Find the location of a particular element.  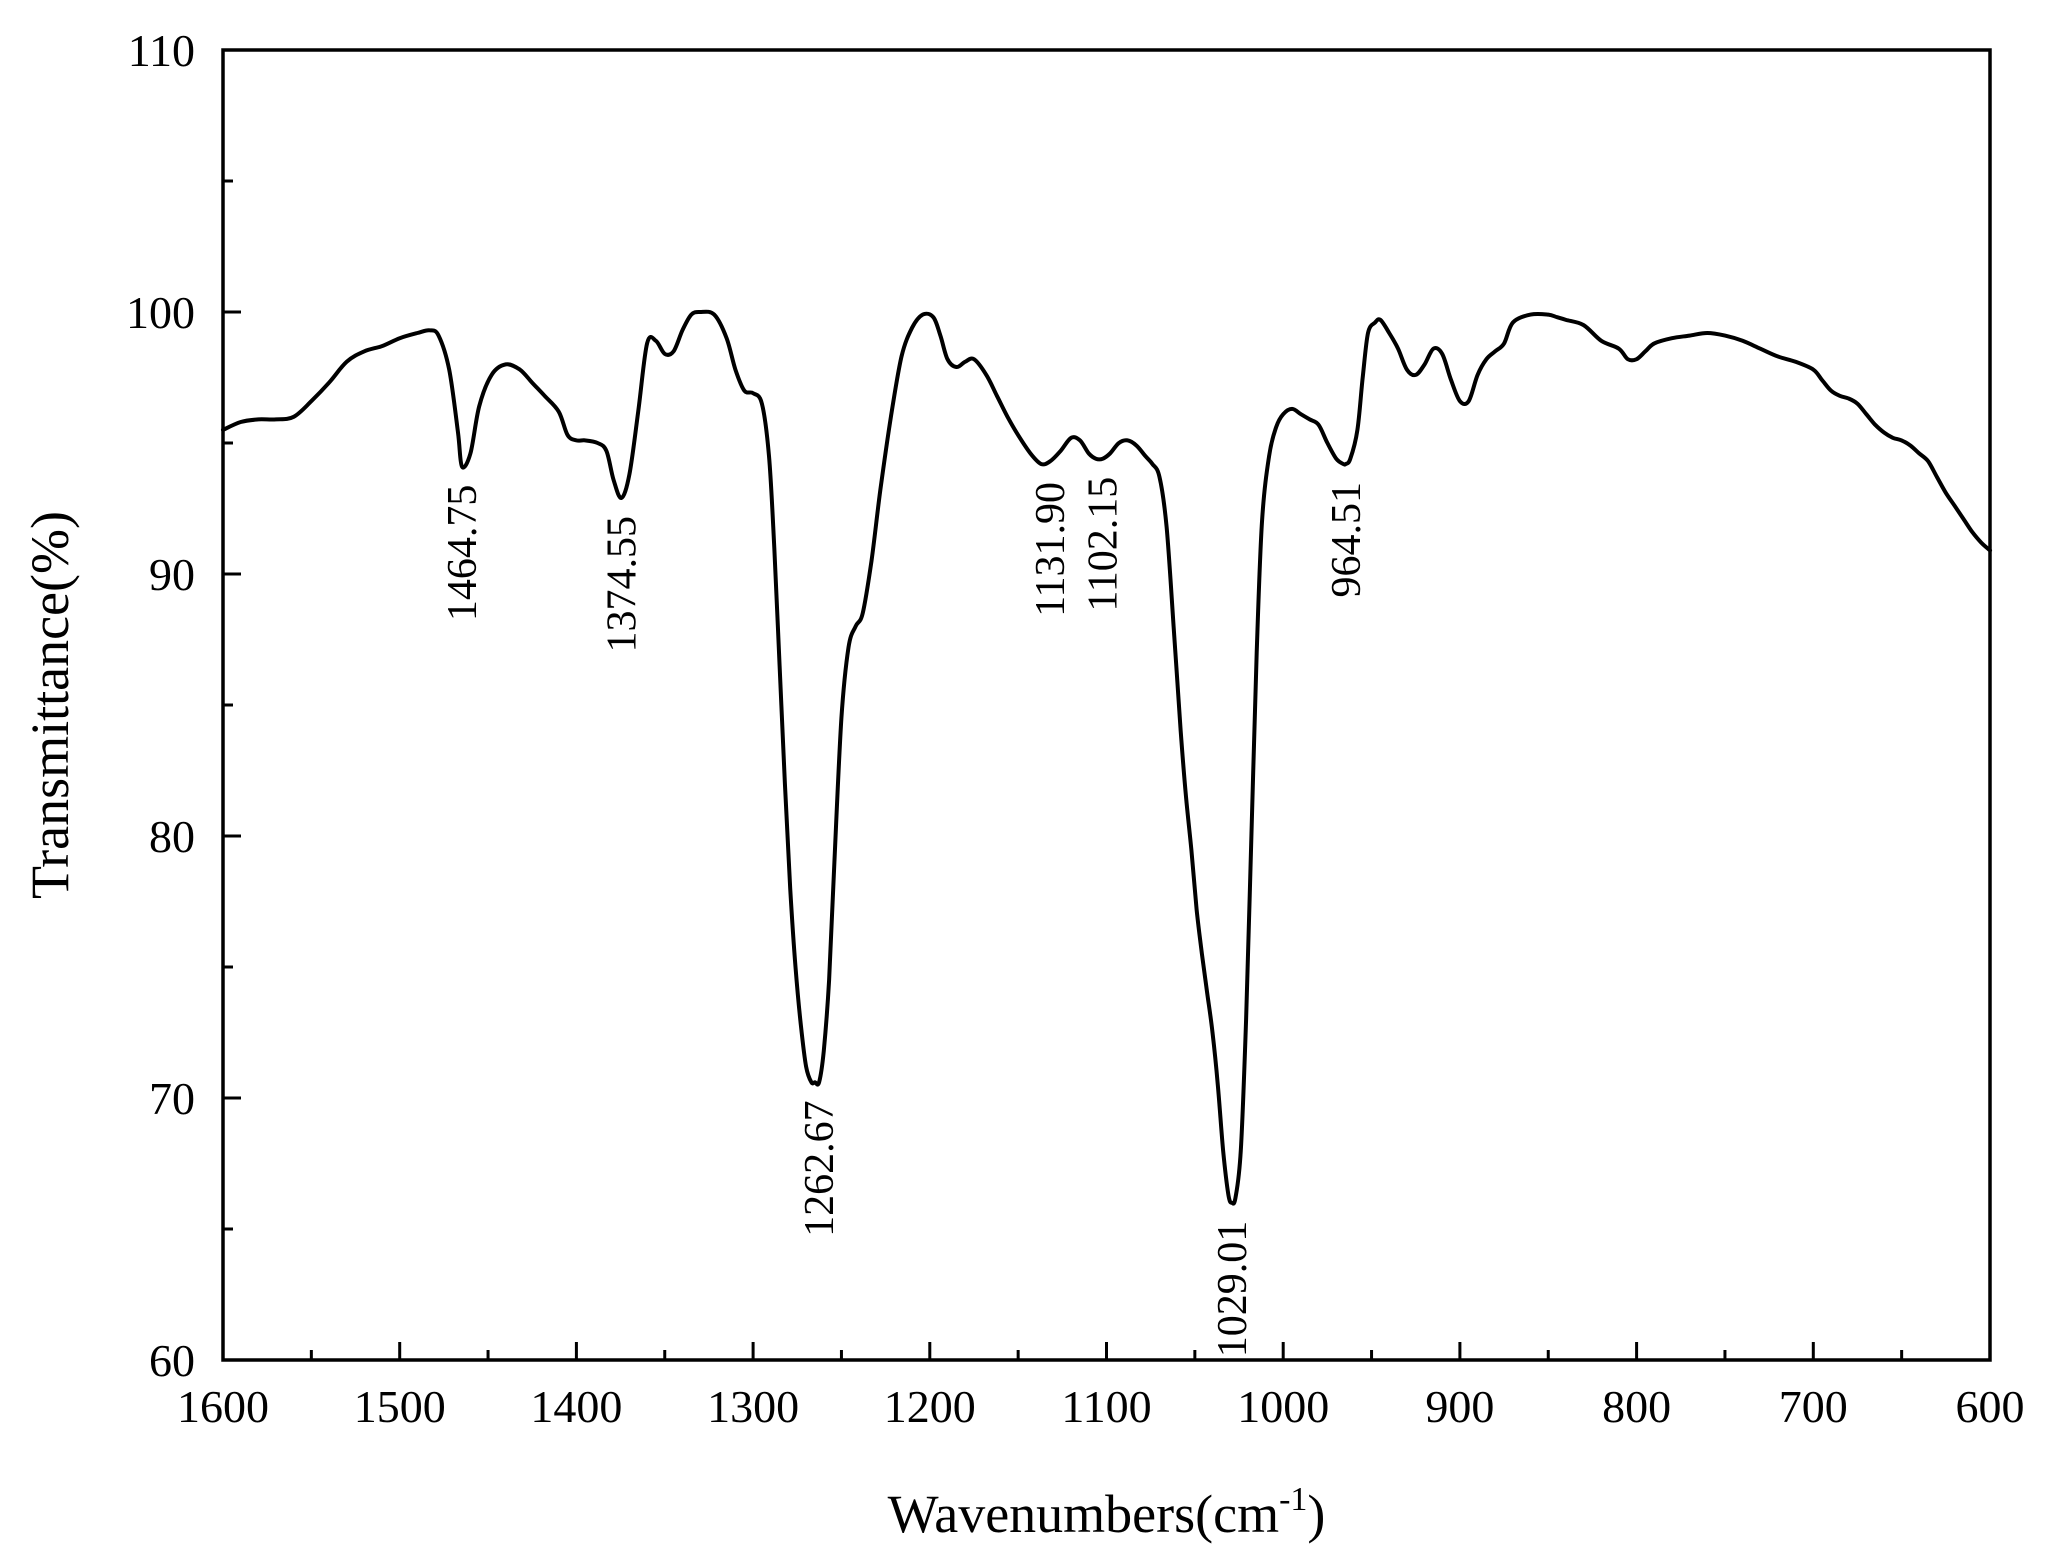

y-tick-label: 60 is located at coordinates (172, 1360).